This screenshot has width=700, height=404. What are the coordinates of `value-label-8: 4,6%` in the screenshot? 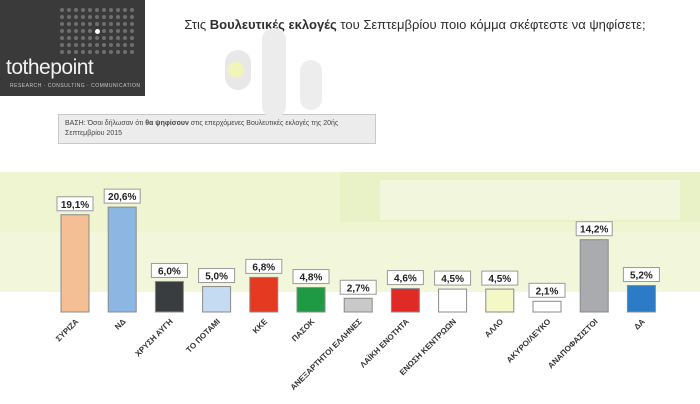 It's located at (405, 278).